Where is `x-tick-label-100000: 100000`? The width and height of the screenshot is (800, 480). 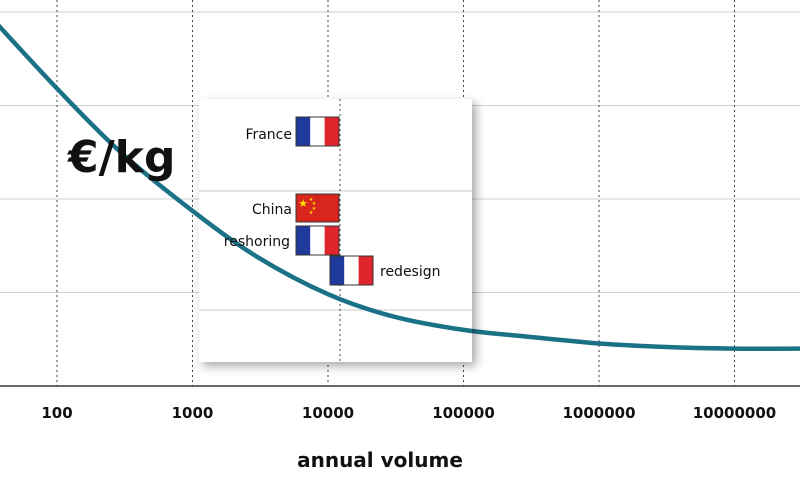 x-tick-label-100000: 100000 is located at coordinates (463, 413).